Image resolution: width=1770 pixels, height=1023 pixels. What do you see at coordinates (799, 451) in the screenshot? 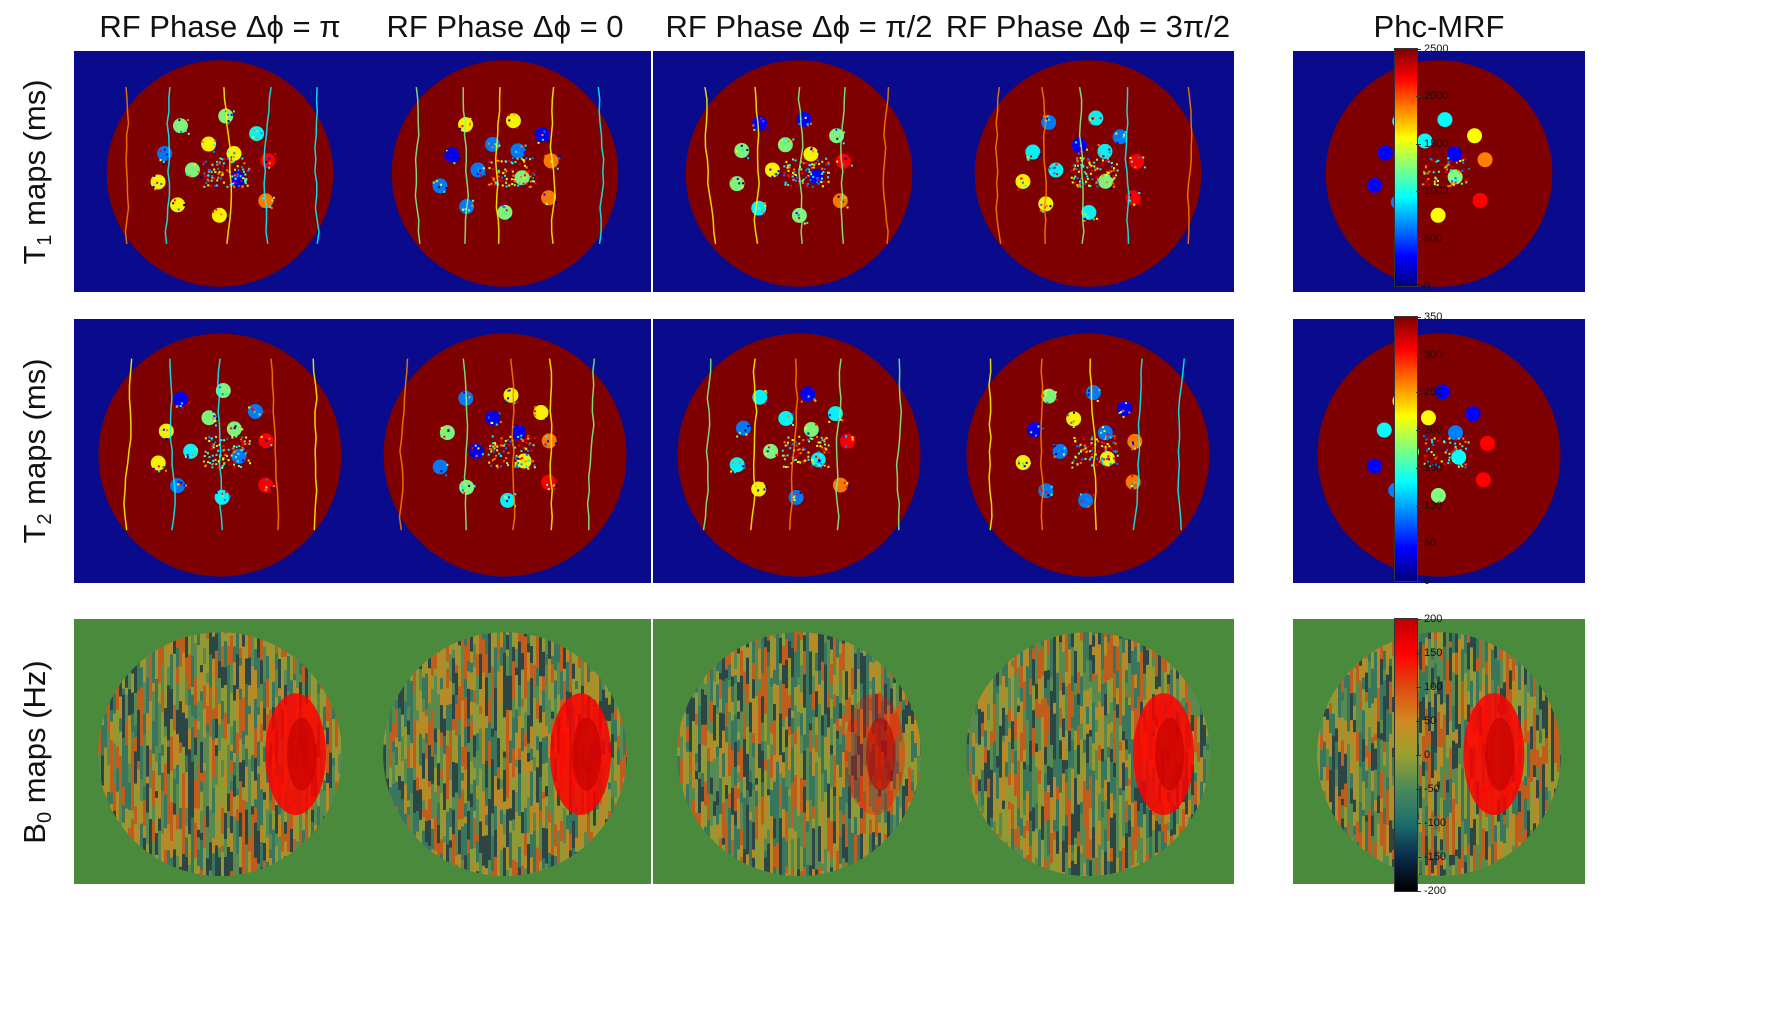
I see `map-row2-col3` at bounding box center [799, 451].